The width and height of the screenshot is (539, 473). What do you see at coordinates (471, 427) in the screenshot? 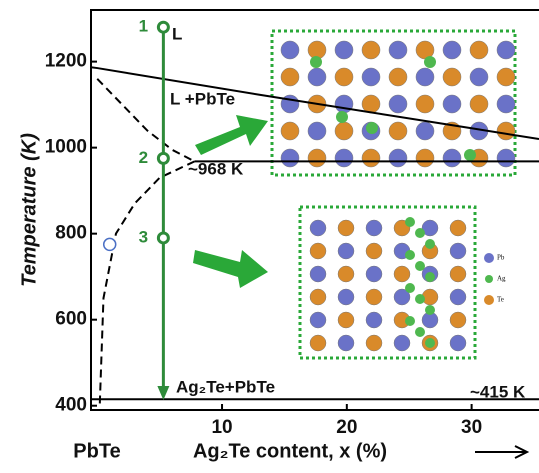
I see `x-tick-label: 30` at bounding box center [471, 427].